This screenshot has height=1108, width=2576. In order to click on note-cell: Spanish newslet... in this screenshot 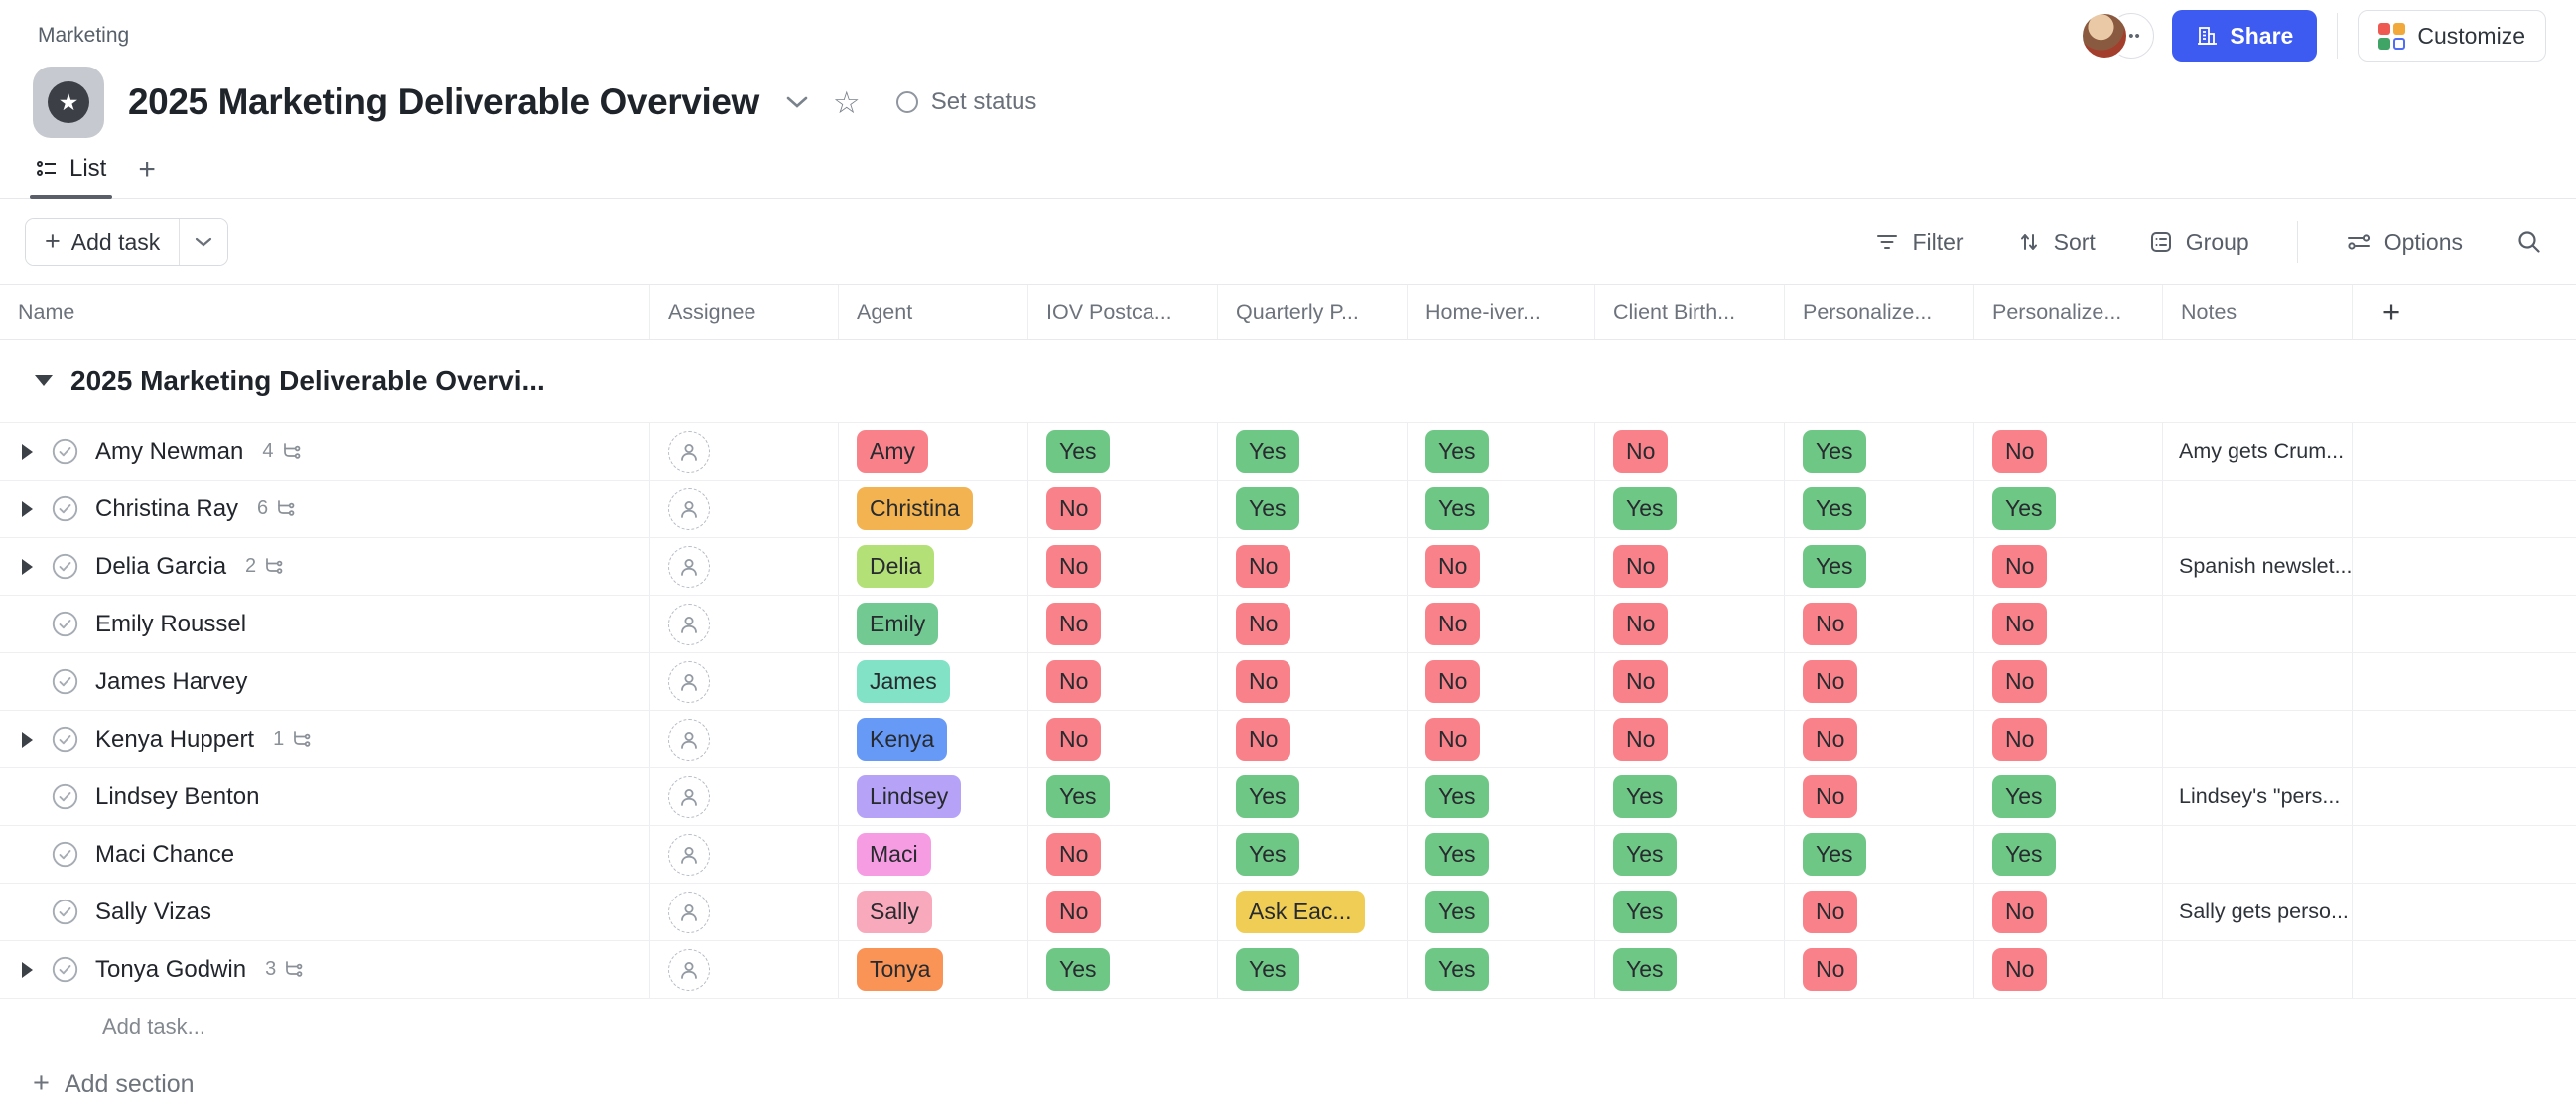, I will do `click(2258, 567)`.